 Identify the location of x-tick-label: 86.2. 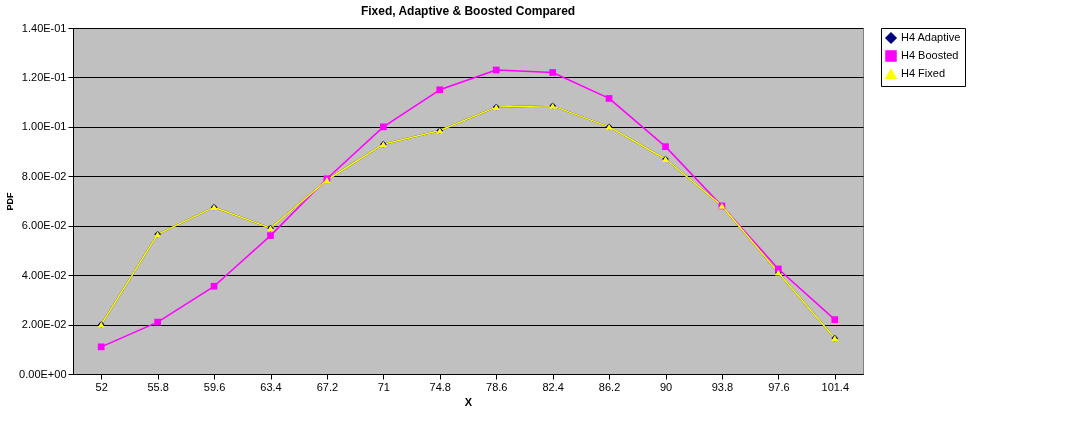
(609, 386).